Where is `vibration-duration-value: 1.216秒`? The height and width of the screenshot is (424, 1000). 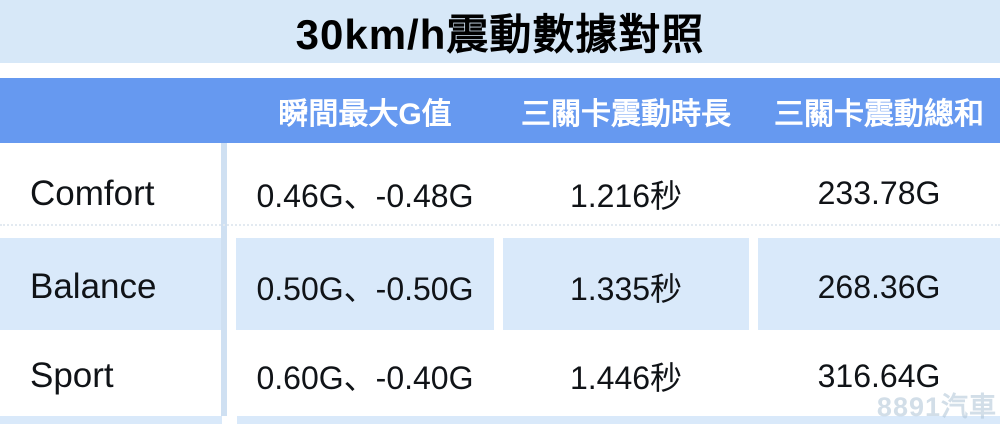 vibration-duration-value: 1.216秒 is located at coordinates (626, 195).